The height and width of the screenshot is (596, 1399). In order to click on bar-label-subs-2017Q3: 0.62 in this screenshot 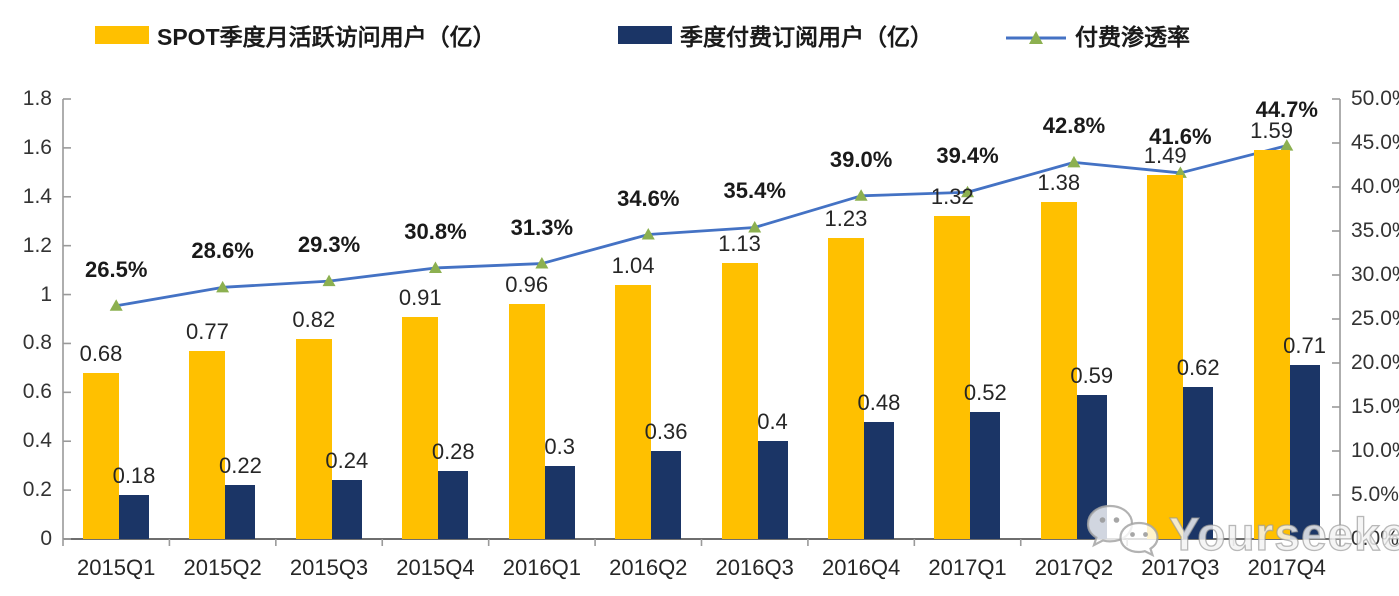, I will do `click(1198, 368)`.